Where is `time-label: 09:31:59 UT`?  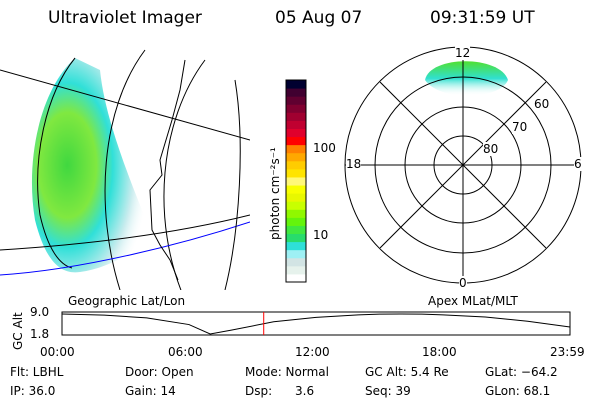
time-label: 09:31:59 UT is located at coordinates (482, 18).